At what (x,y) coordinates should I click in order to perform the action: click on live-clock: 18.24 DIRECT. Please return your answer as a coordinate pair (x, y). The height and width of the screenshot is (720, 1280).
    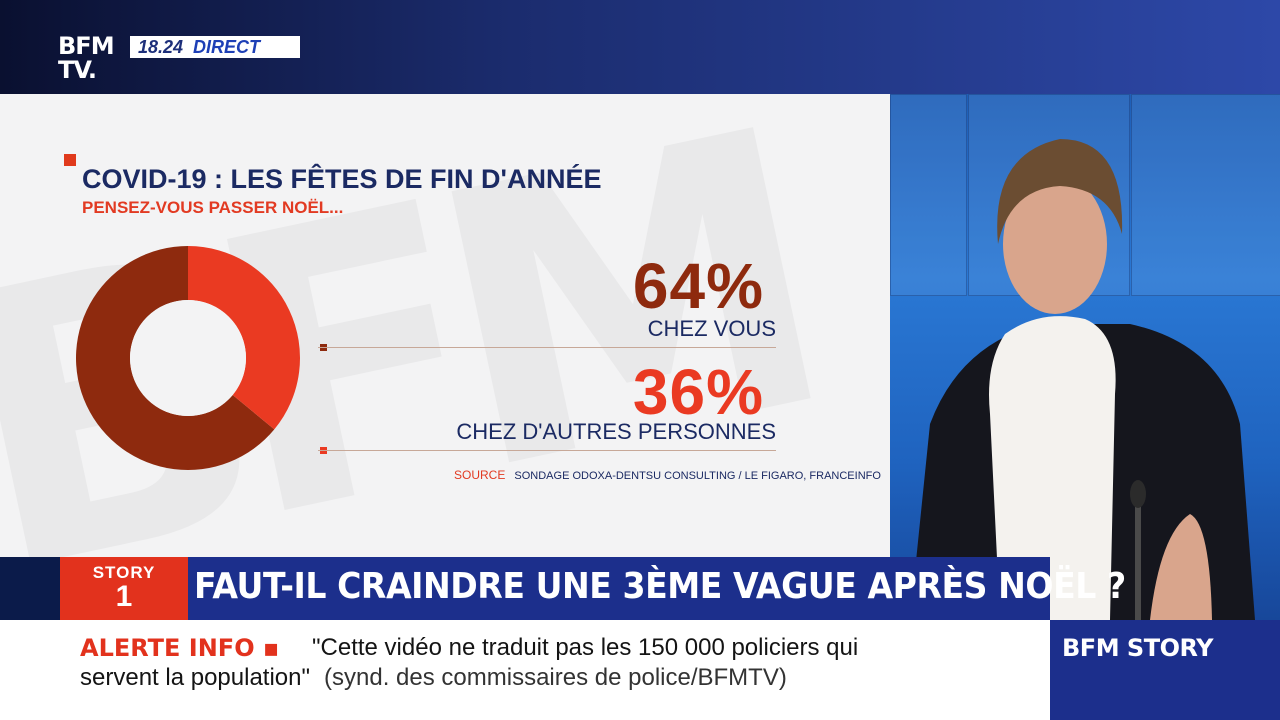
    Looking at the image, I should click on (215, 47).